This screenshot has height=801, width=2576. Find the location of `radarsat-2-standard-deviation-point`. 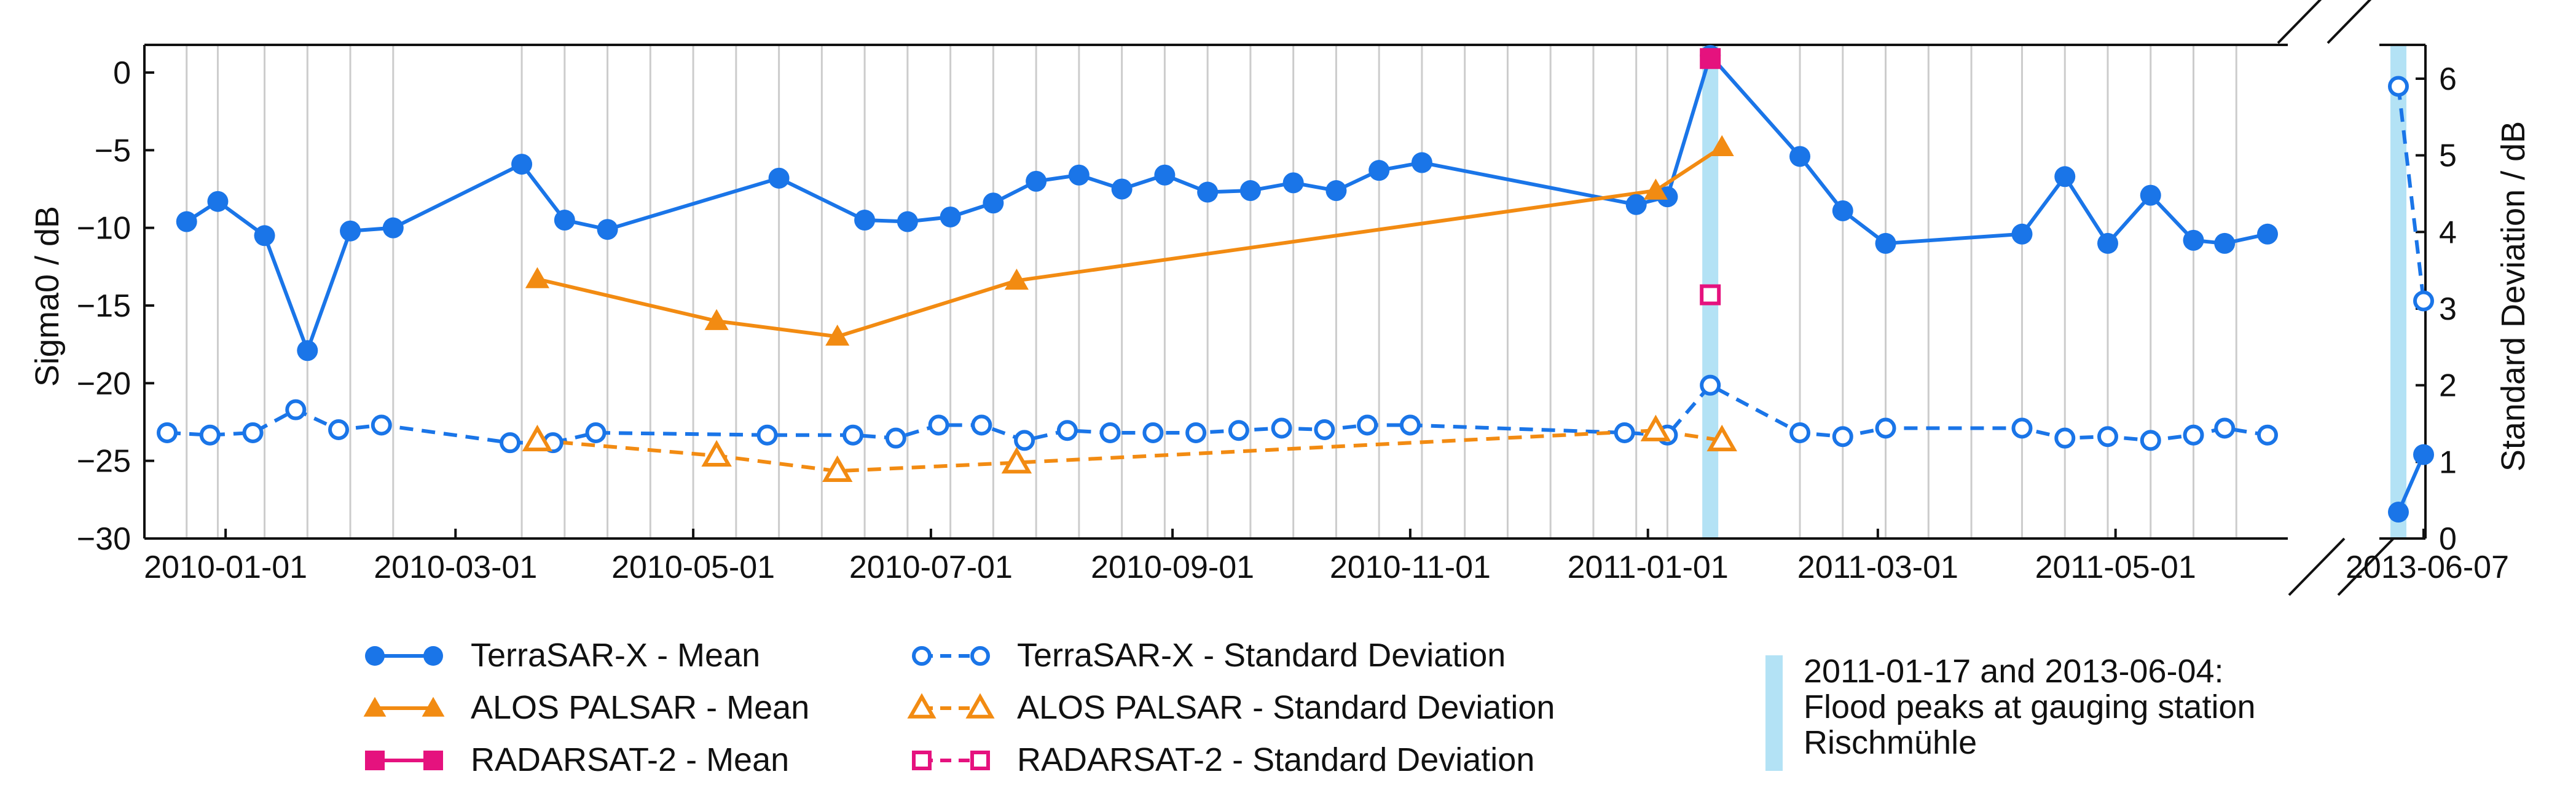

radarsat-2-standard-deviation-point is located at coordinates (1710, 295).